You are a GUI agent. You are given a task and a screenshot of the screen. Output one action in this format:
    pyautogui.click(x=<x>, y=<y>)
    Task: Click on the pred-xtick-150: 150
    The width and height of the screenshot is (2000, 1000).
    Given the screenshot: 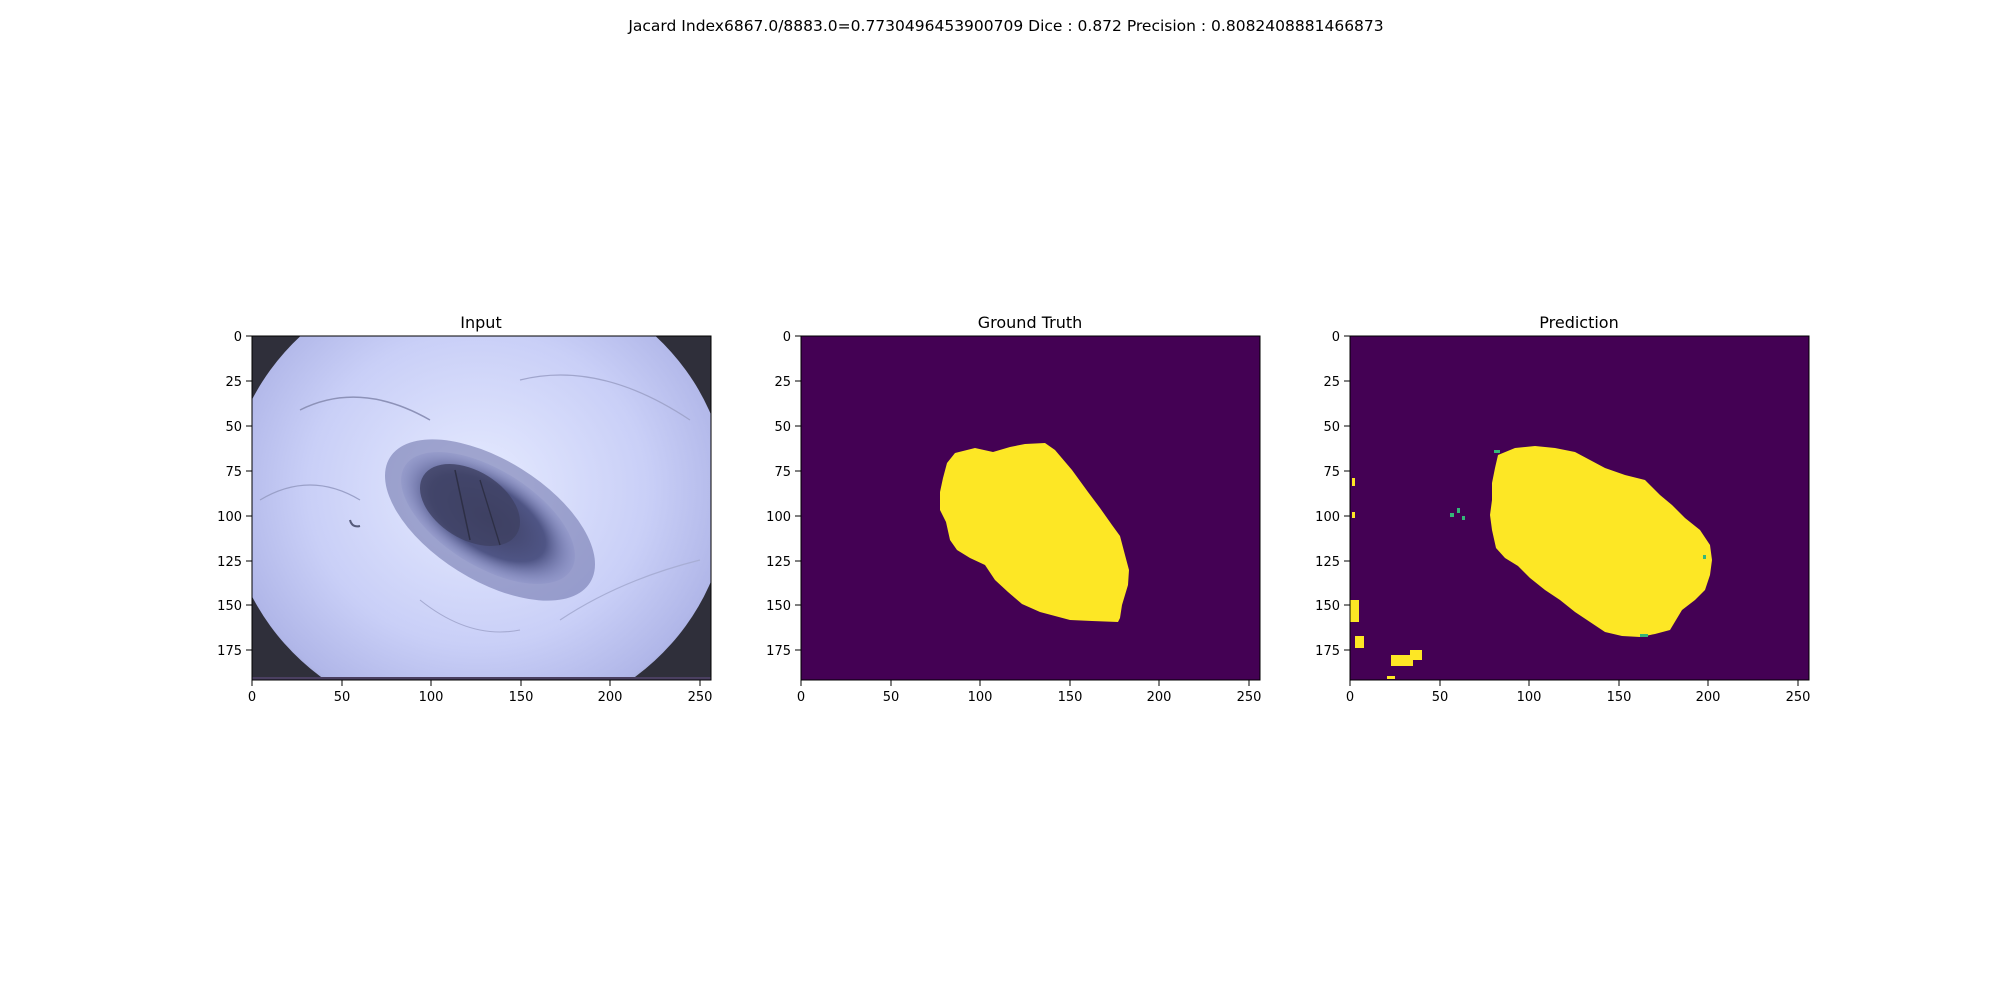 What is the action you would take?
    pyautogui.click(x=1619, y=697)
    